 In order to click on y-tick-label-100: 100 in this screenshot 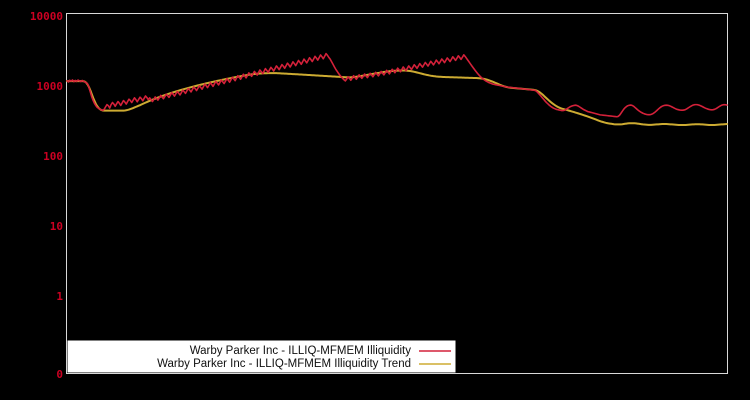, I will do `click(53, 156)`.